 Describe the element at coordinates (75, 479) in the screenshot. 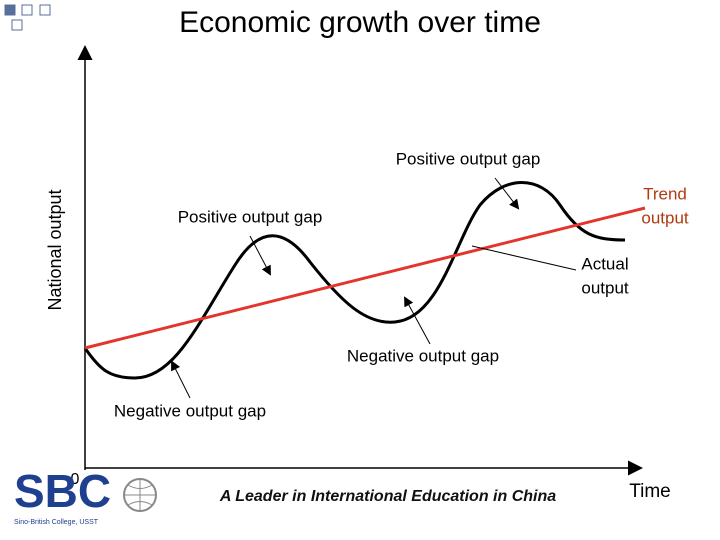

I see `origin-label: 0` at that location.